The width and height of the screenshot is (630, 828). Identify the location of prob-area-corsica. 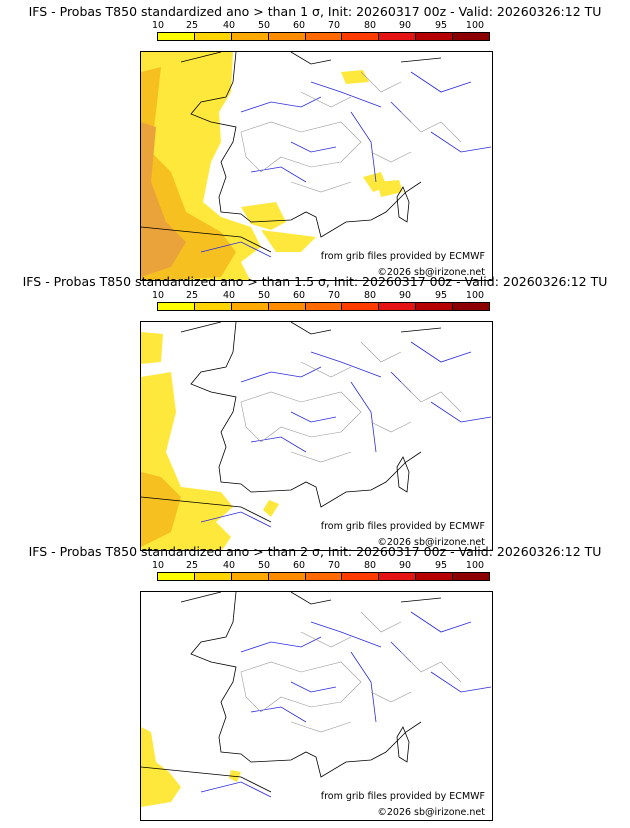
(390, 188).